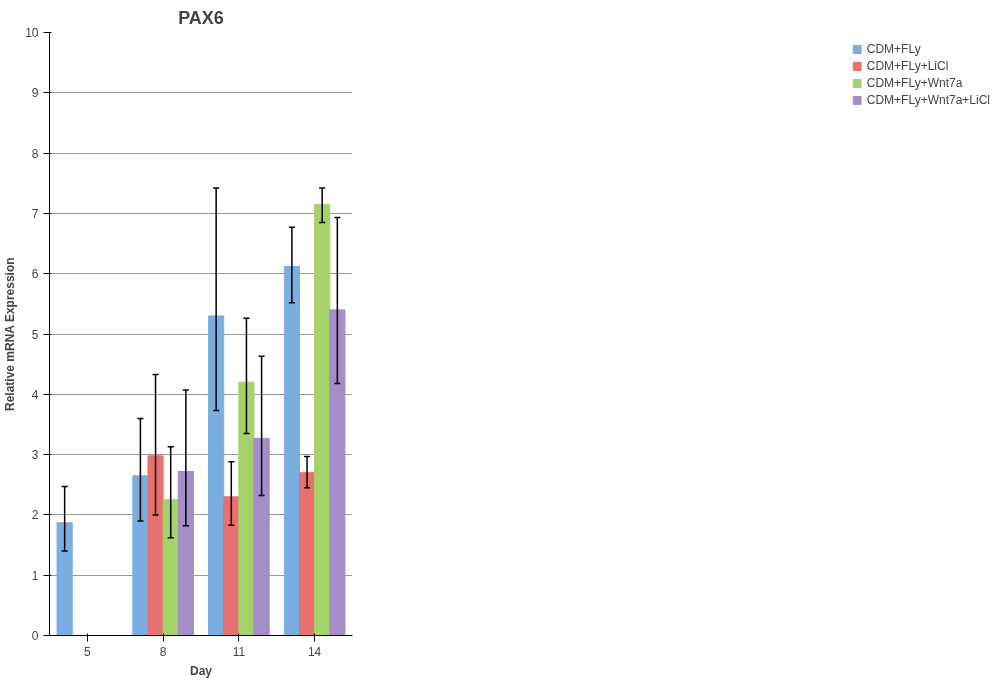 The image size is (1008, 688). What do you see at coordinates (239, 651) in the screenshot?
I see `x-tick-label: 11` at bounding box center [239, 651].